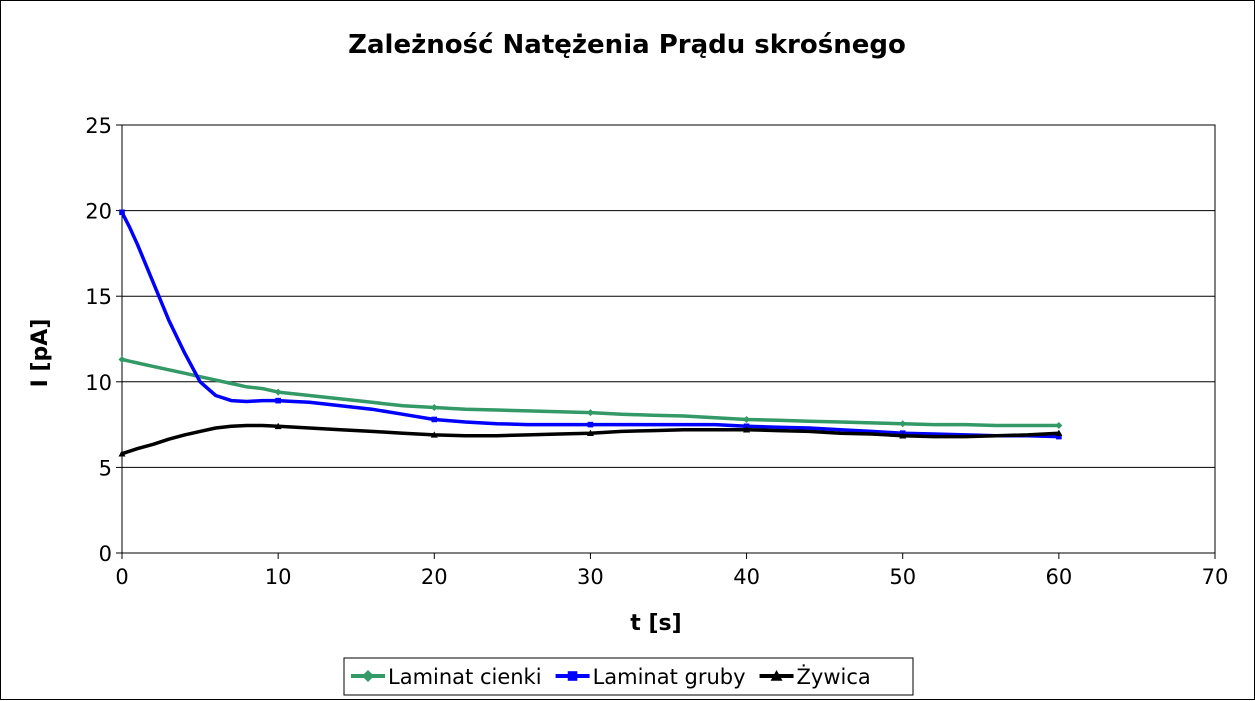  I want to click on x-tick-label: 40, so click(746, 577).